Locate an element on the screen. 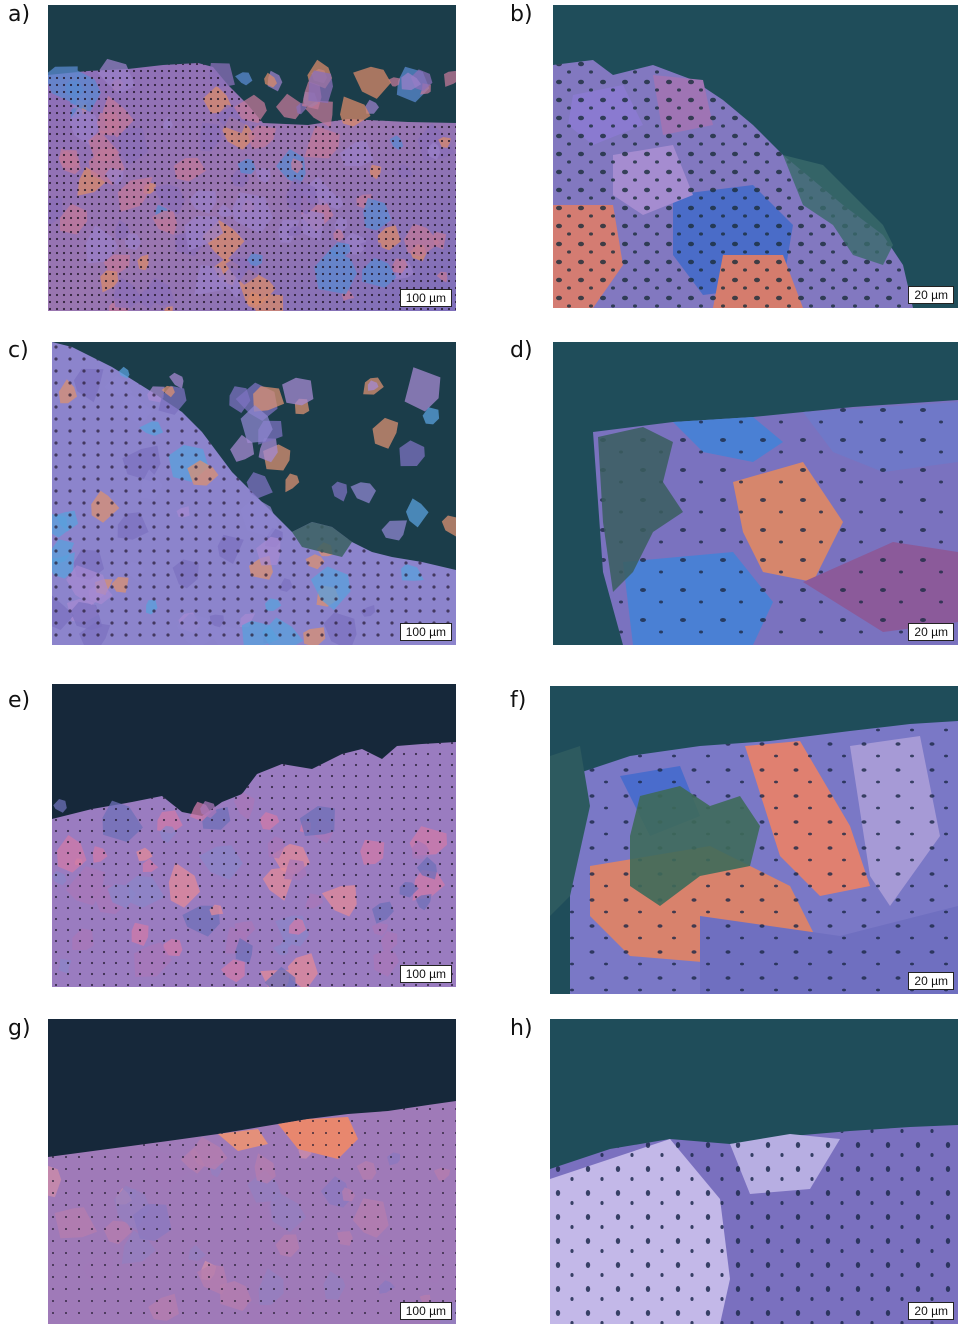 Image resolution: width=959 pixels, height=1324 pixels. micrograph-g-image is located at coordinates (252, 1171).